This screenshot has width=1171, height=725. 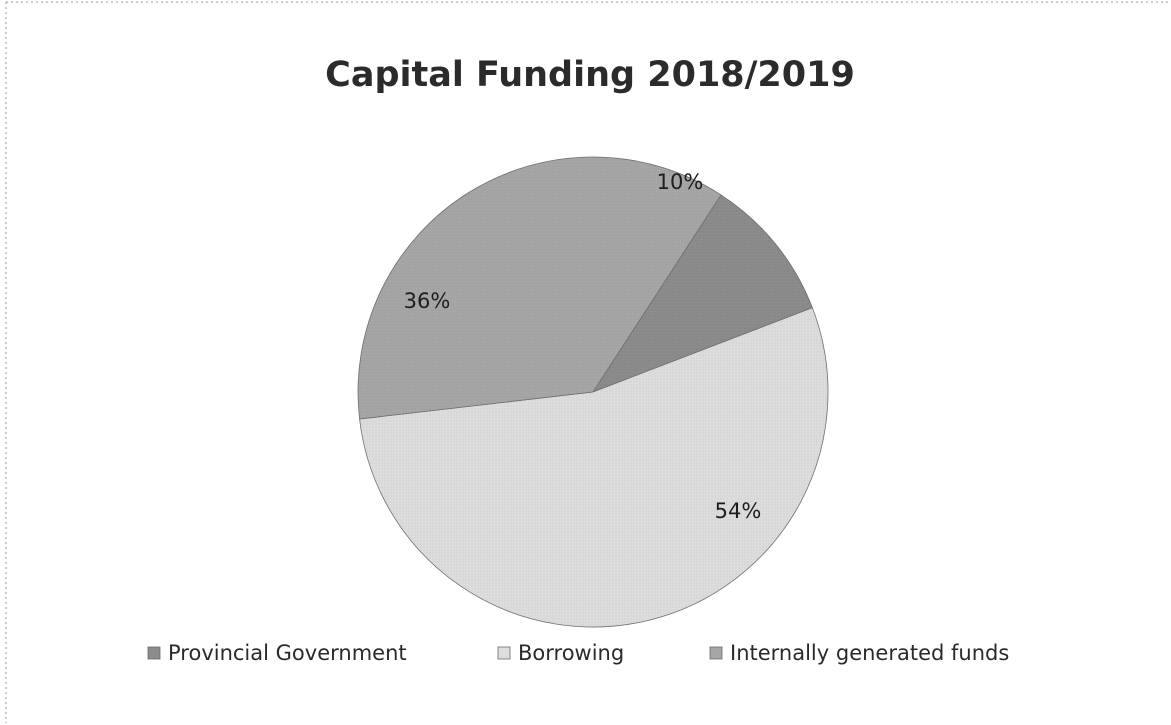 I want to click on chart-title: Capital Funding 2018/2019, so click(x=590, y=75).